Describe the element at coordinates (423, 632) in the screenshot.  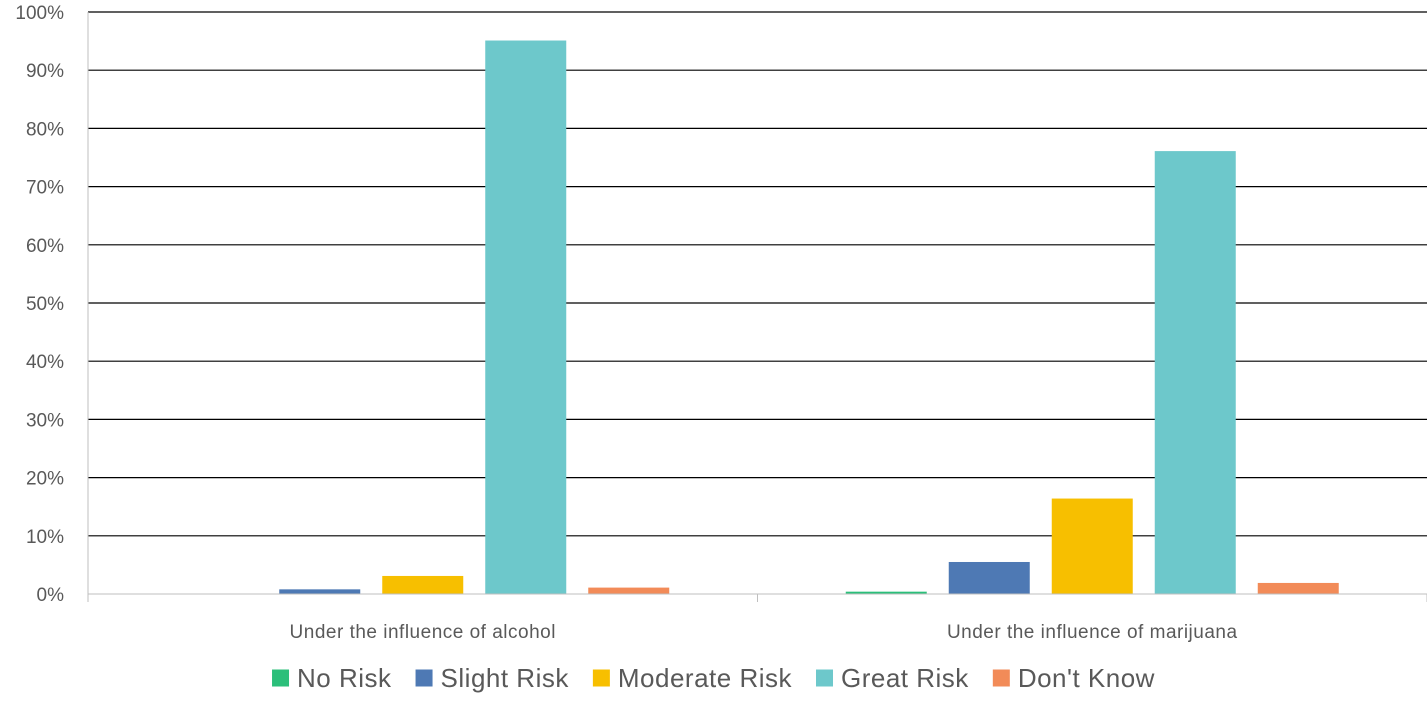
I see `x-category-label: Under the influence of alcohol` at that location.